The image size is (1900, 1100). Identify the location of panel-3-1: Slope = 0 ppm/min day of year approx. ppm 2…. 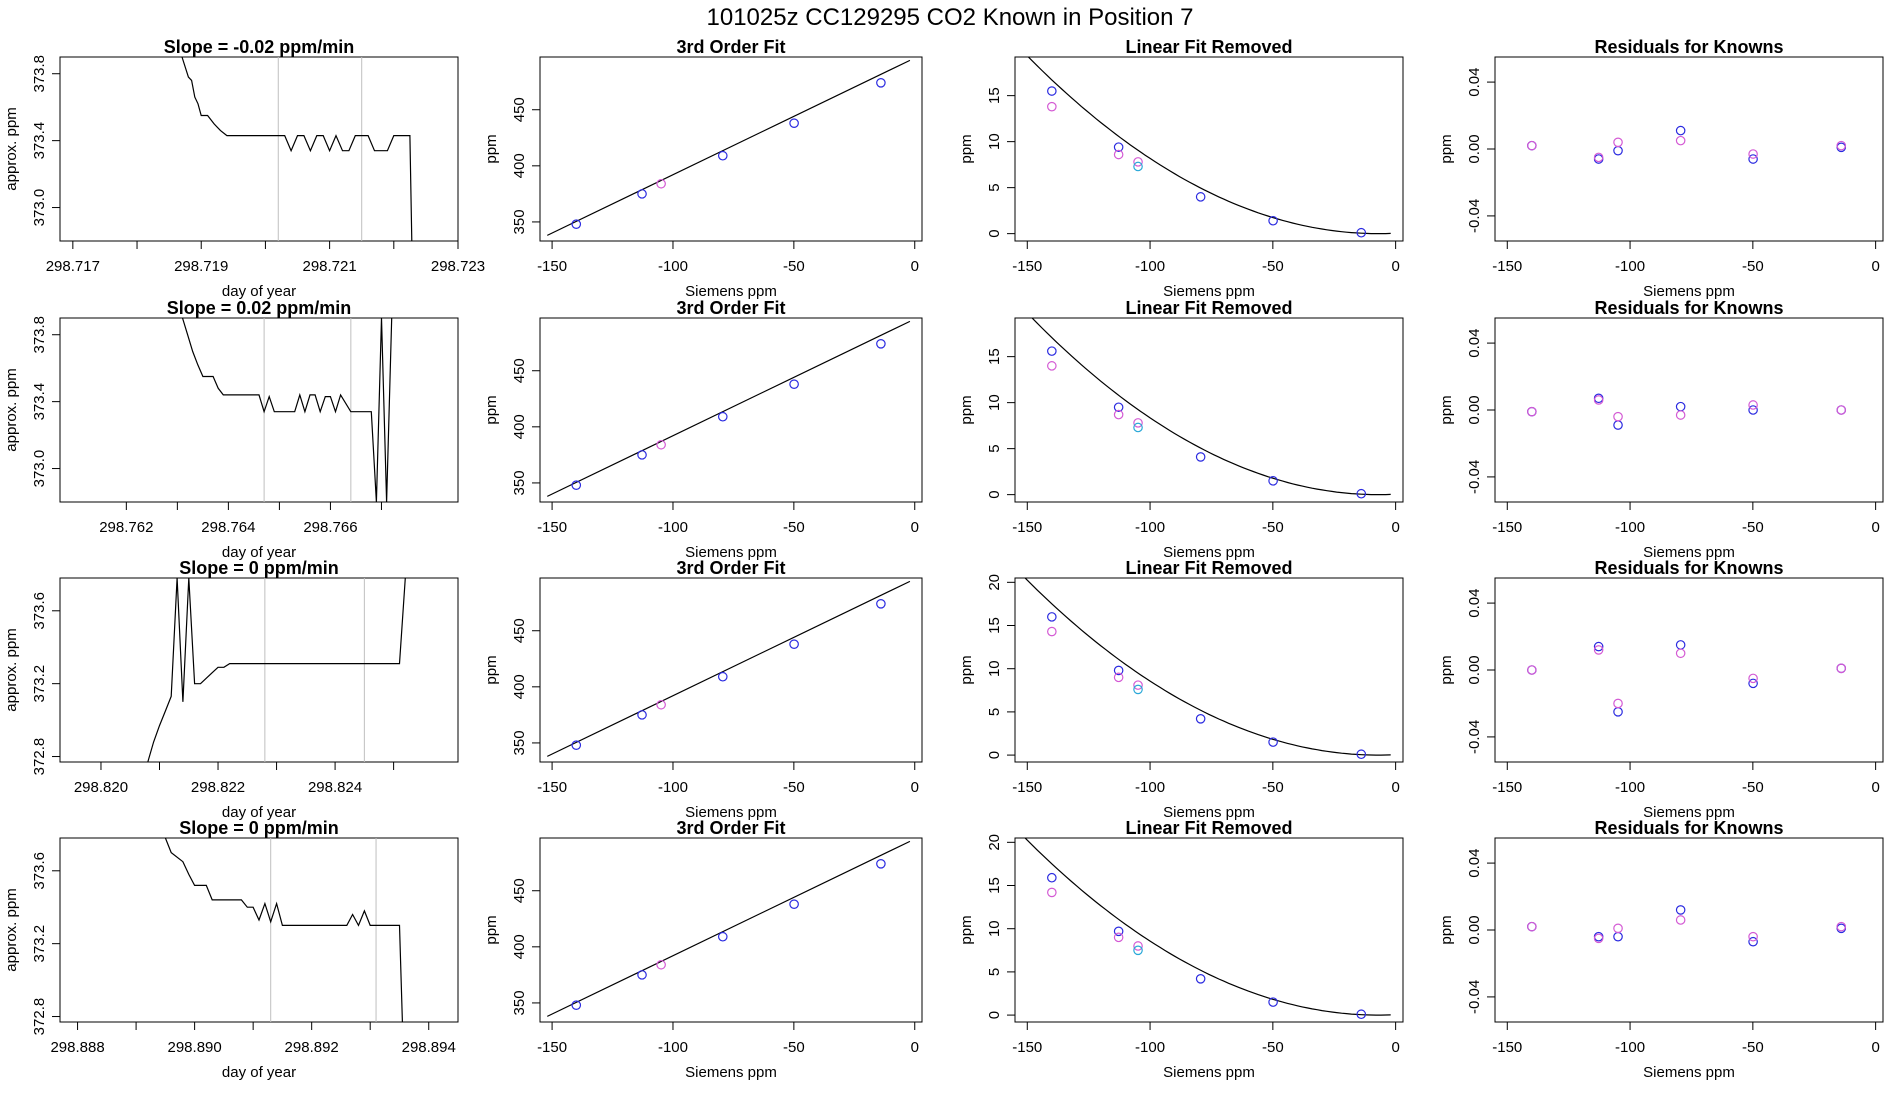
(231, 689).